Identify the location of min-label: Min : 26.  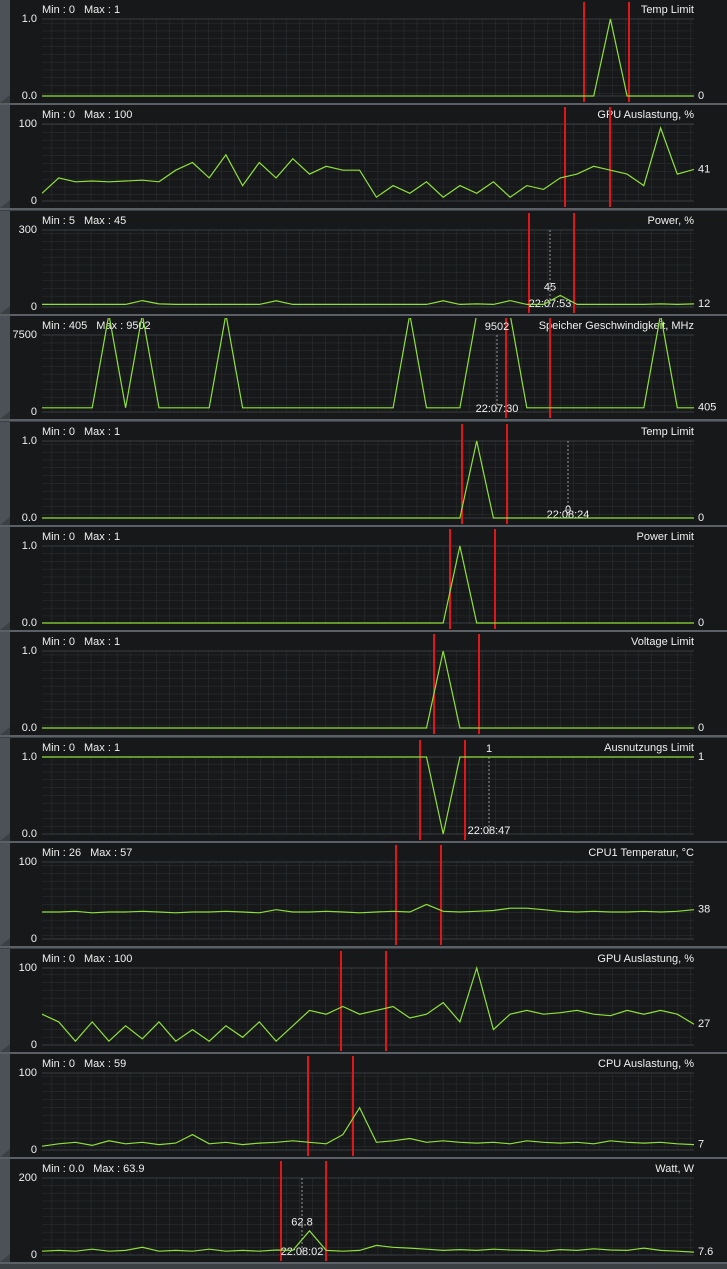
(61, 853).